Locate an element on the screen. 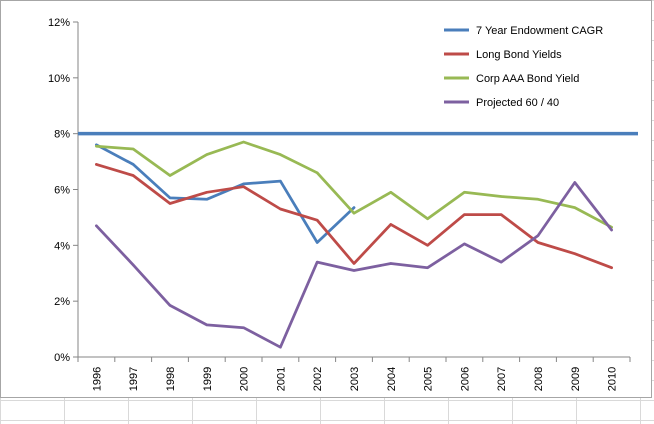 This screenshot has width=654, height=424. x-tick-label: 2000 is located at coordinates (245, 379).